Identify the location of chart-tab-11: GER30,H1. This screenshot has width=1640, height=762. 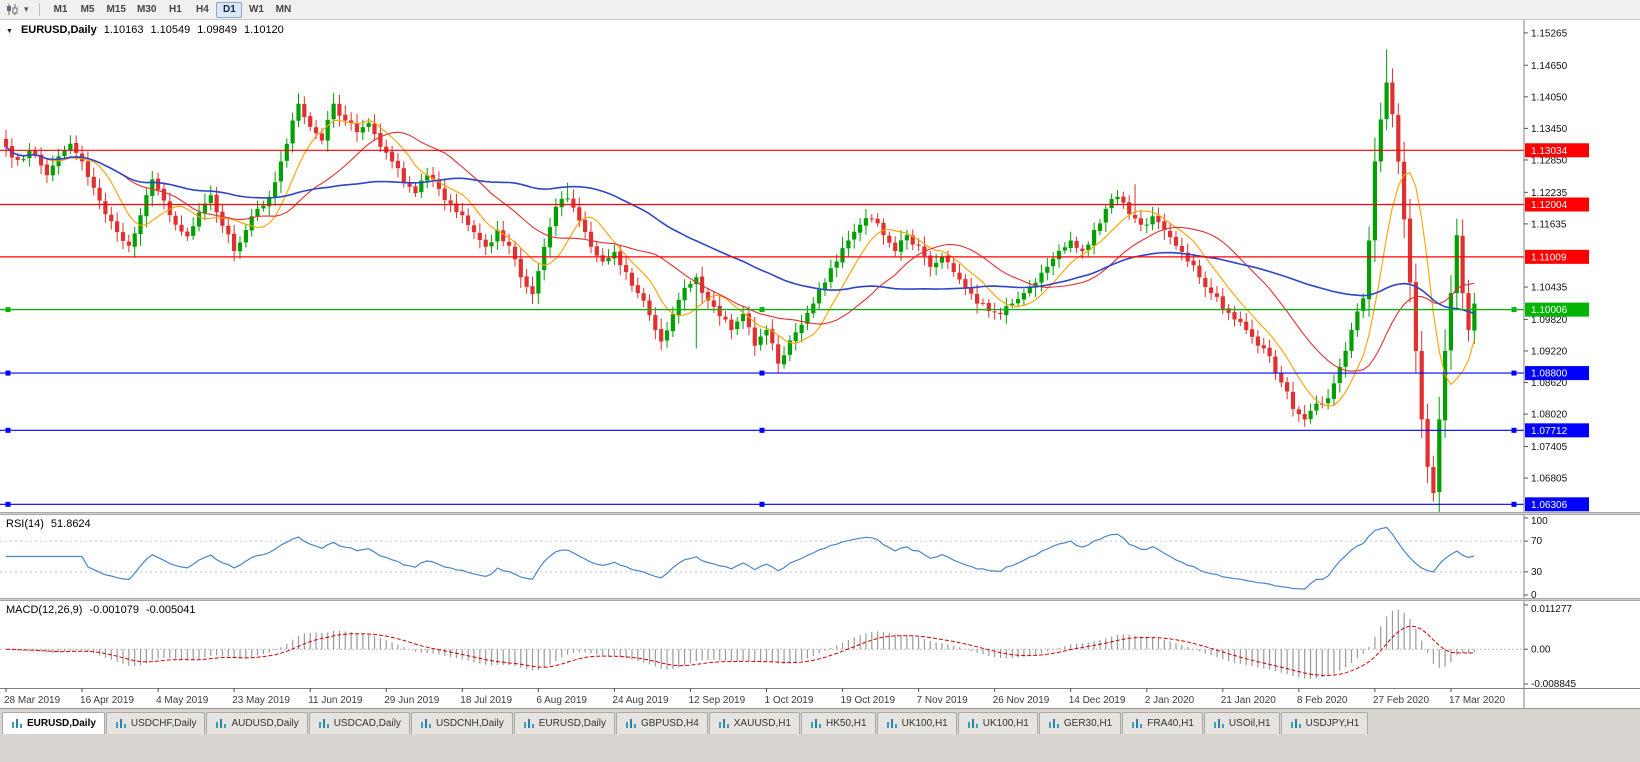
(1080, 723).